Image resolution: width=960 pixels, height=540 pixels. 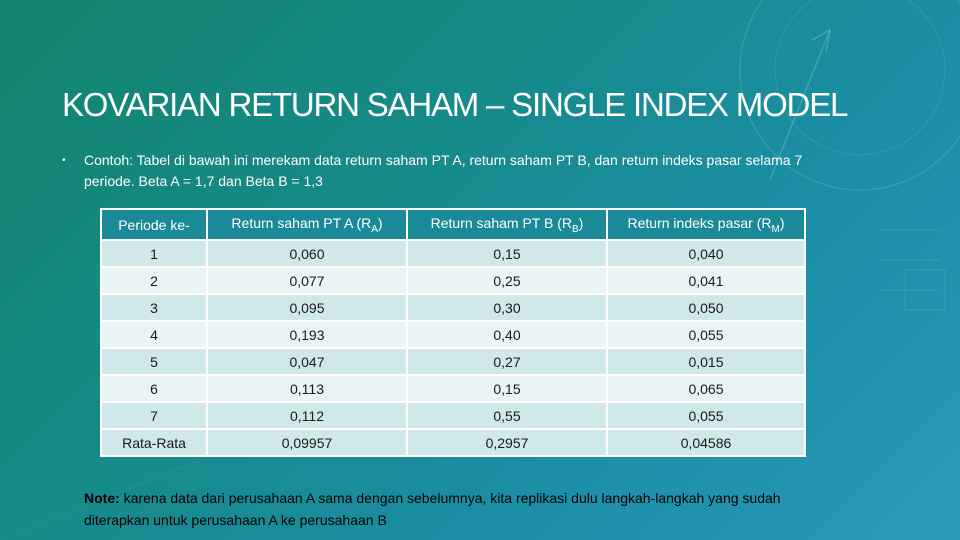 What do you see at coordinates (507, 224) in the screenshot?
I see `header-return-b: Return saham PT B (RB)` at bounding box center [507, 224].